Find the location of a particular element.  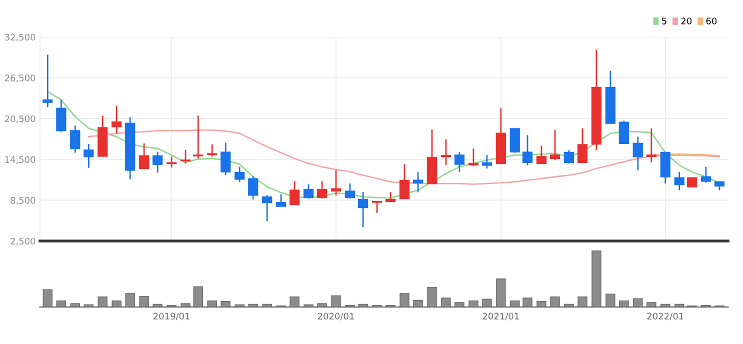

legend-label: 60 is located at coordinates (711, 21).